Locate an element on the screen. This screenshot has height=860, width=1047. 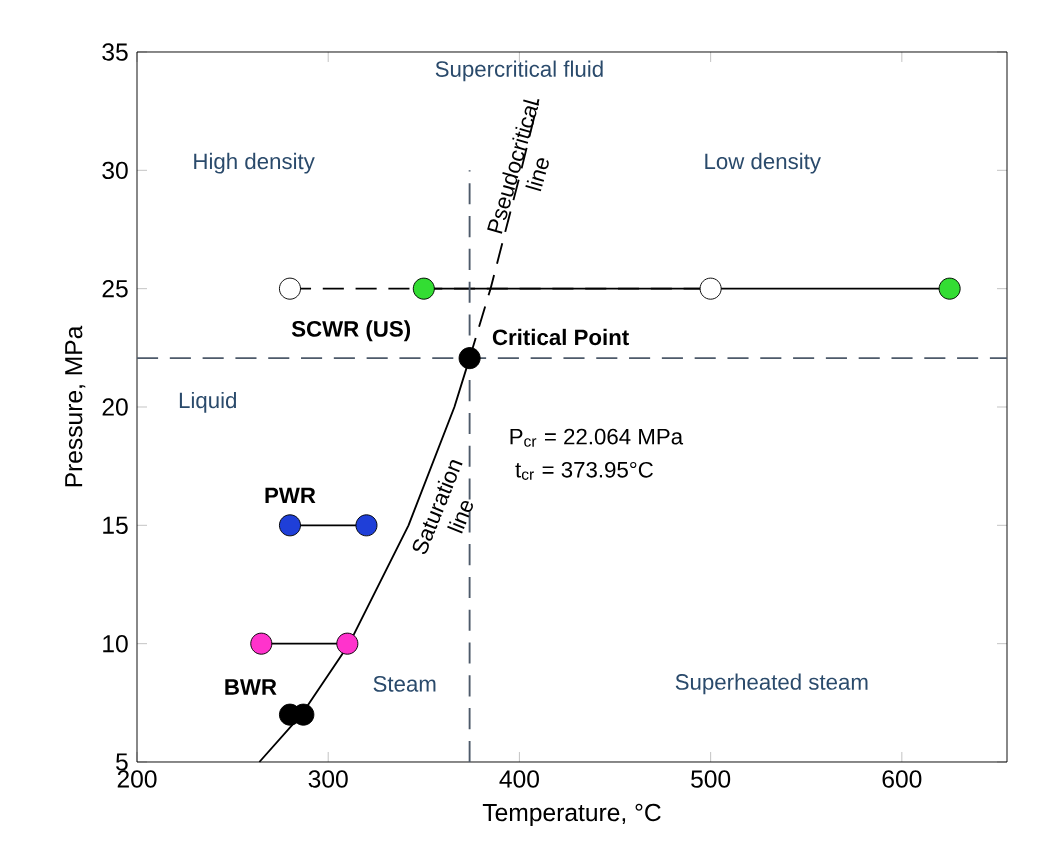
annotation: High density is located at coordinates (254, 163).